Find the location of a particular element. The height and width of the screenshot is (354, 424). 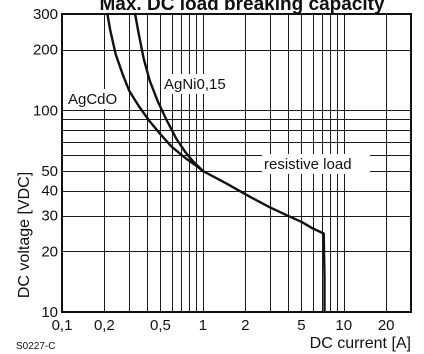

x-tick-label: 10 is located at coordinates (343, 325).